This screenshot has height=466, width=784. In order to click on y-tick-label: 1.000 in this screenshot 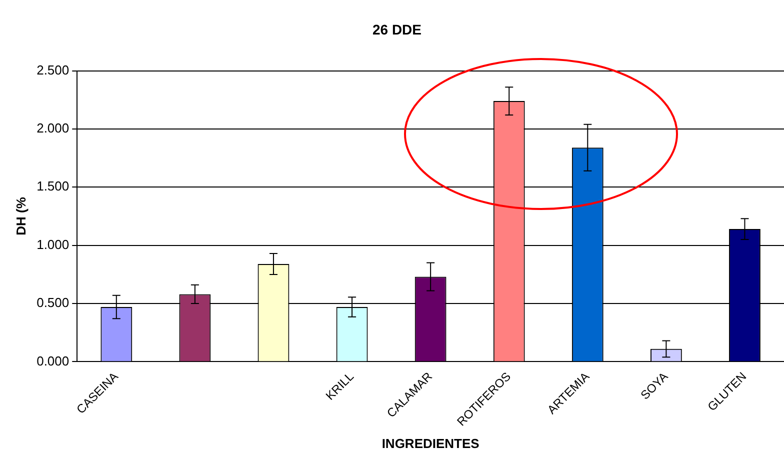, I will do `click(53, 244)`.